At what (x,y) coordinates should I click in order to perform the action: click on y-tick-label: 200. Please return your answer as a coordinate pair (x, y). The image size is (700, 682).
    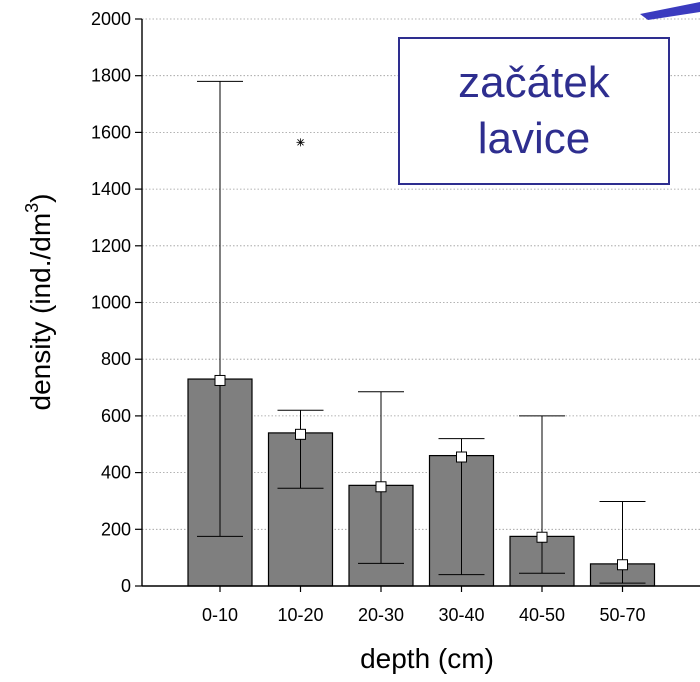
    Looking at the image, I should click on (116, 529).